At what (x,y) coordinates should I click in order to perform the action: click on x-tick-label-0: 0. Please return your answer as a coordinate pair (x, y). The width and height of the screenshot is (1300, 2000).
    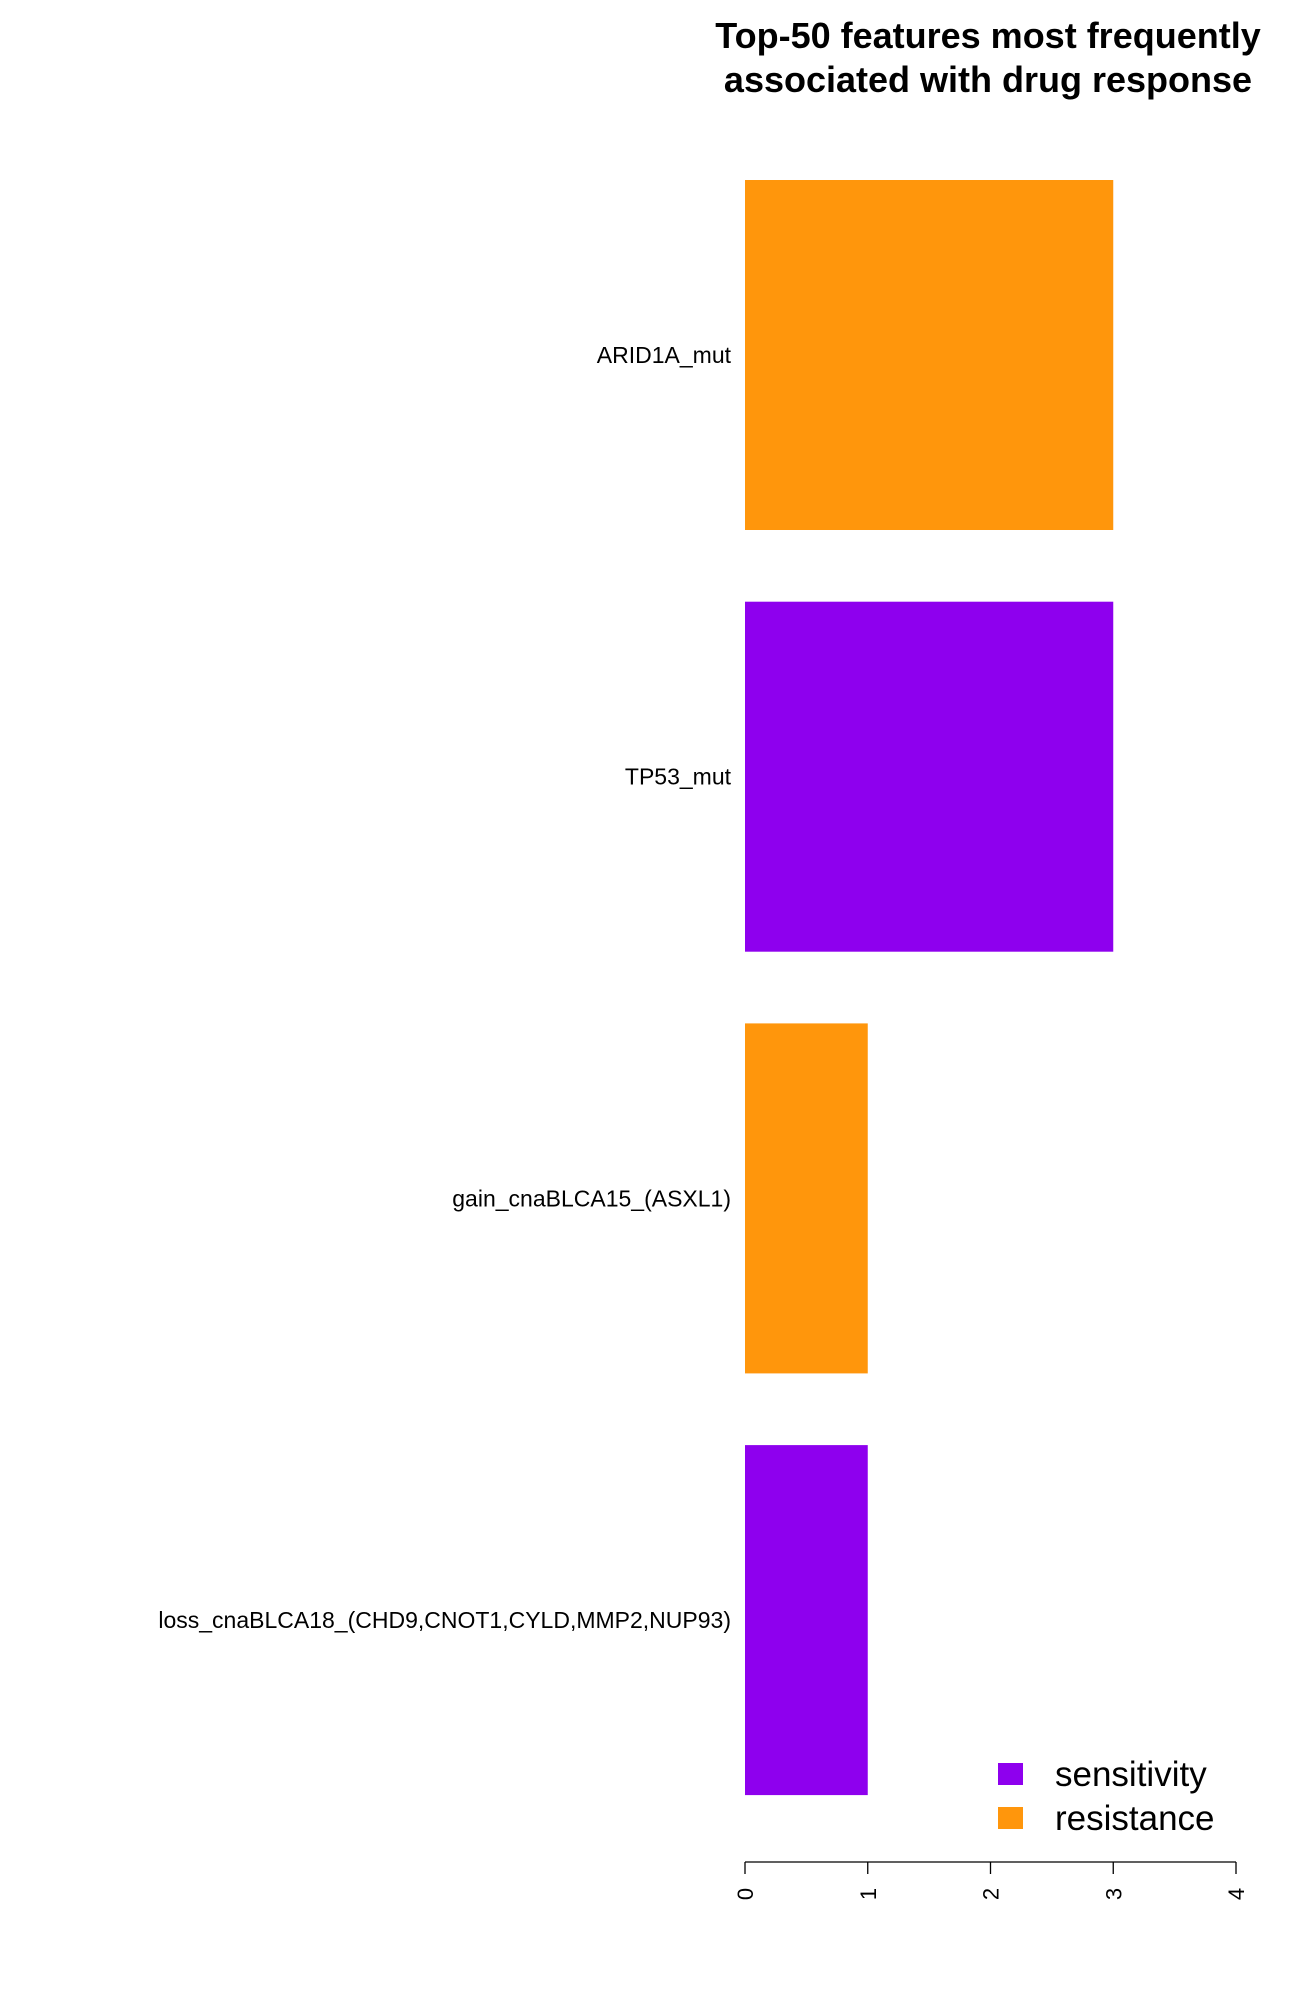
    Looking at the image, I should click on (745, 1894).